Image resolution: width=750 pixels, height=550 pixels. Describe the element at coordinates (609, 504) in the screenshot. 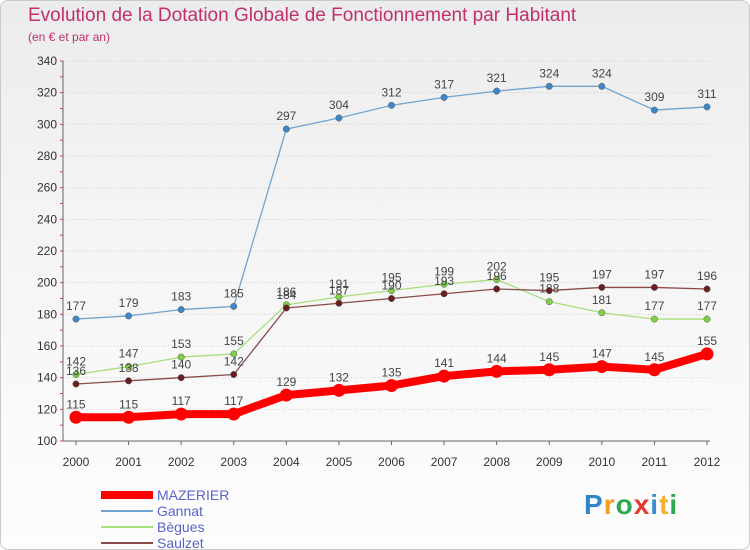

I see `logo-letter: r` at that location.